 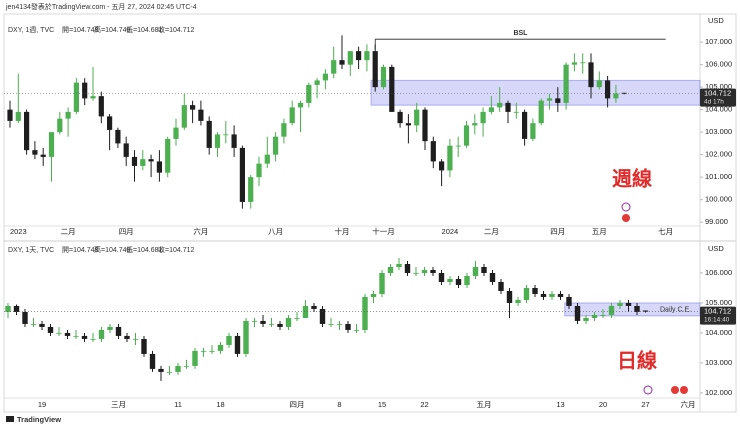 I want to click on zone-label: Daily C.E., so click(x=675, y=309).